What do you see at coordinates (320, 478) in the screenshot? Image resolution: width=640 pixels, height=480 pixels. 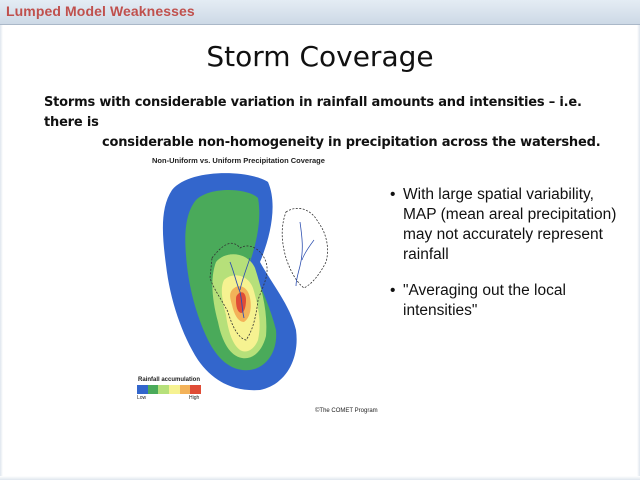 I see `page-border-bottom` at bounding box center [320, 478].